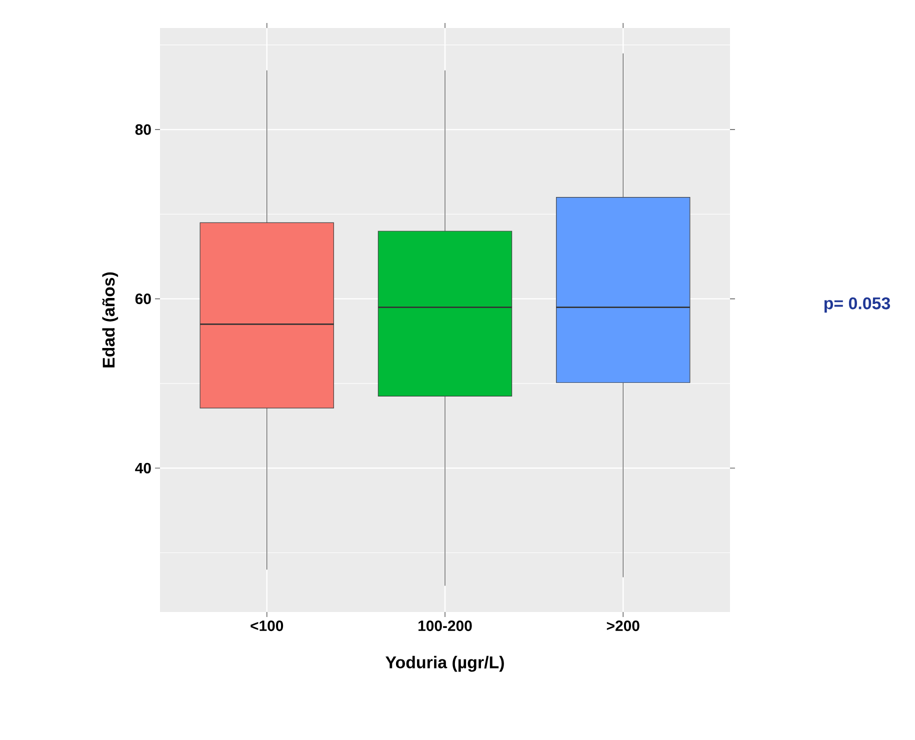 The width and height of the screenshot is (915, 740). What do you see at coordinates (623, 626) in the screenshot?
I see `x-tick-label: >200` at bounding box center [623, 626].